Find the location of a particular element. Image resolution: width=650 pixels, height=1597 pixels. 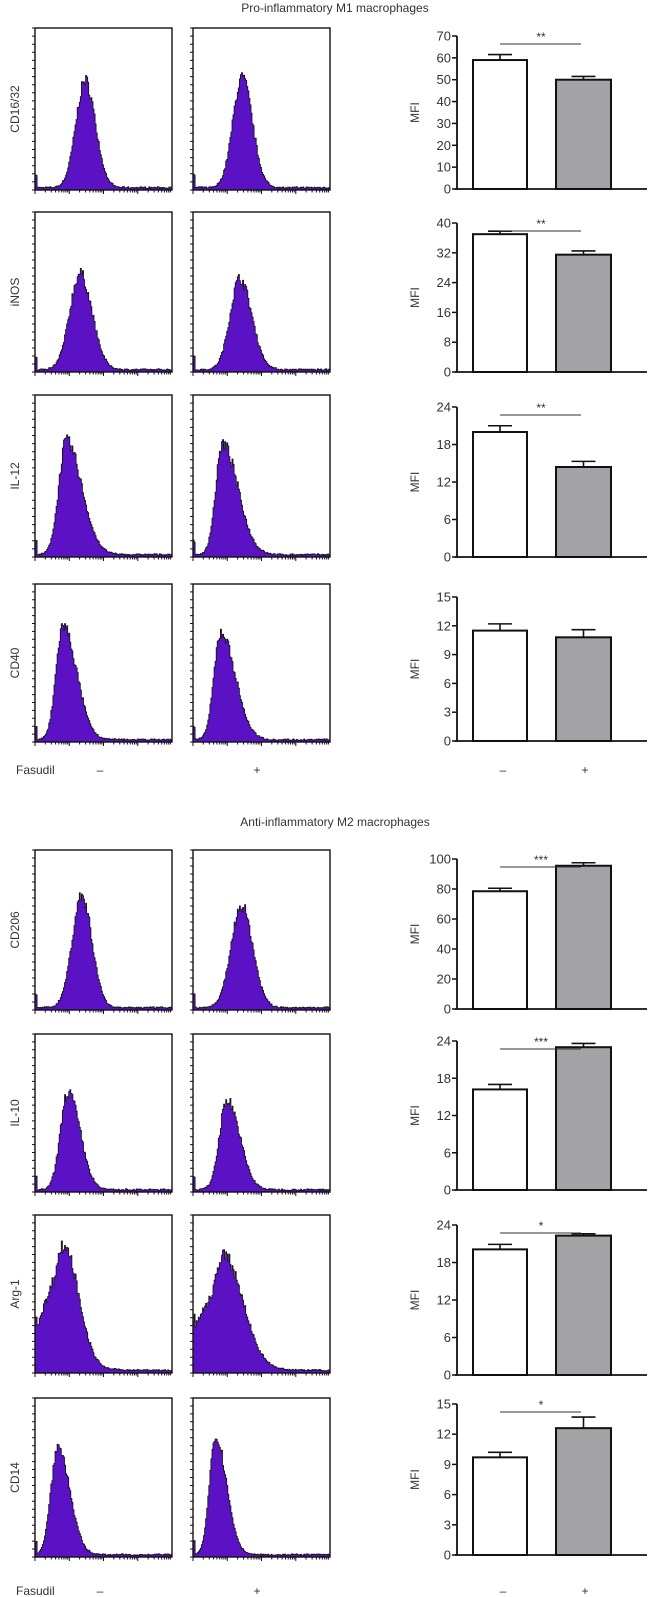

marker-label: CD206 is located at coordinates (15, 930).